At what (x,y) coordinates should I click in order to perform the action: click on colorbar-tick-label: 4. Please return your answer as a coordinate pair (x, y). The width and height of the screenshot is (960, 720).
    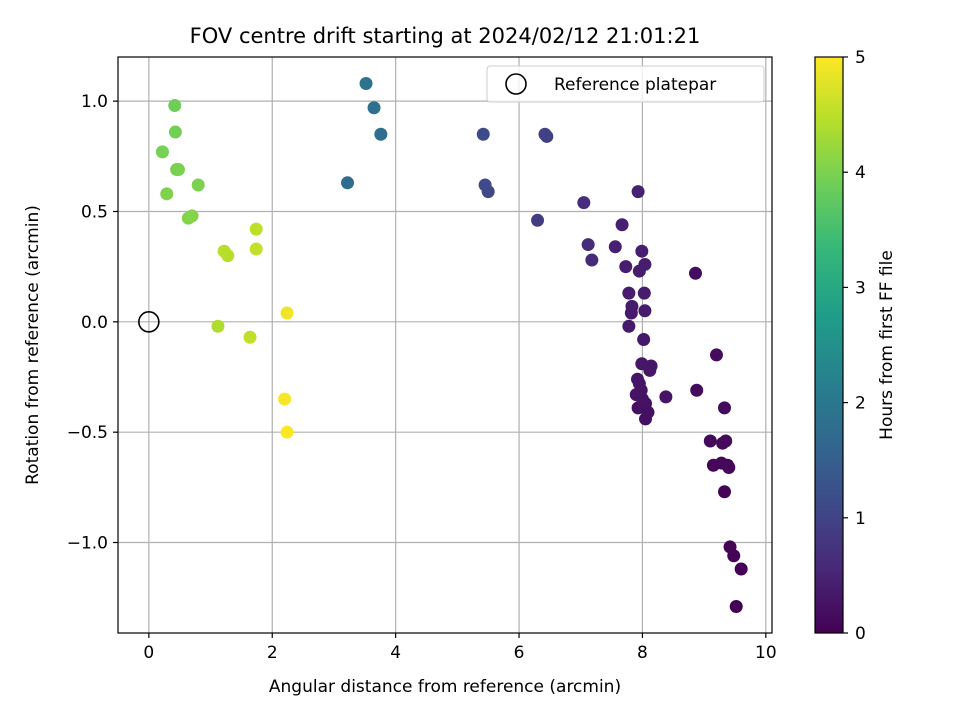
    Looking at the image, I should click on (860, 173).